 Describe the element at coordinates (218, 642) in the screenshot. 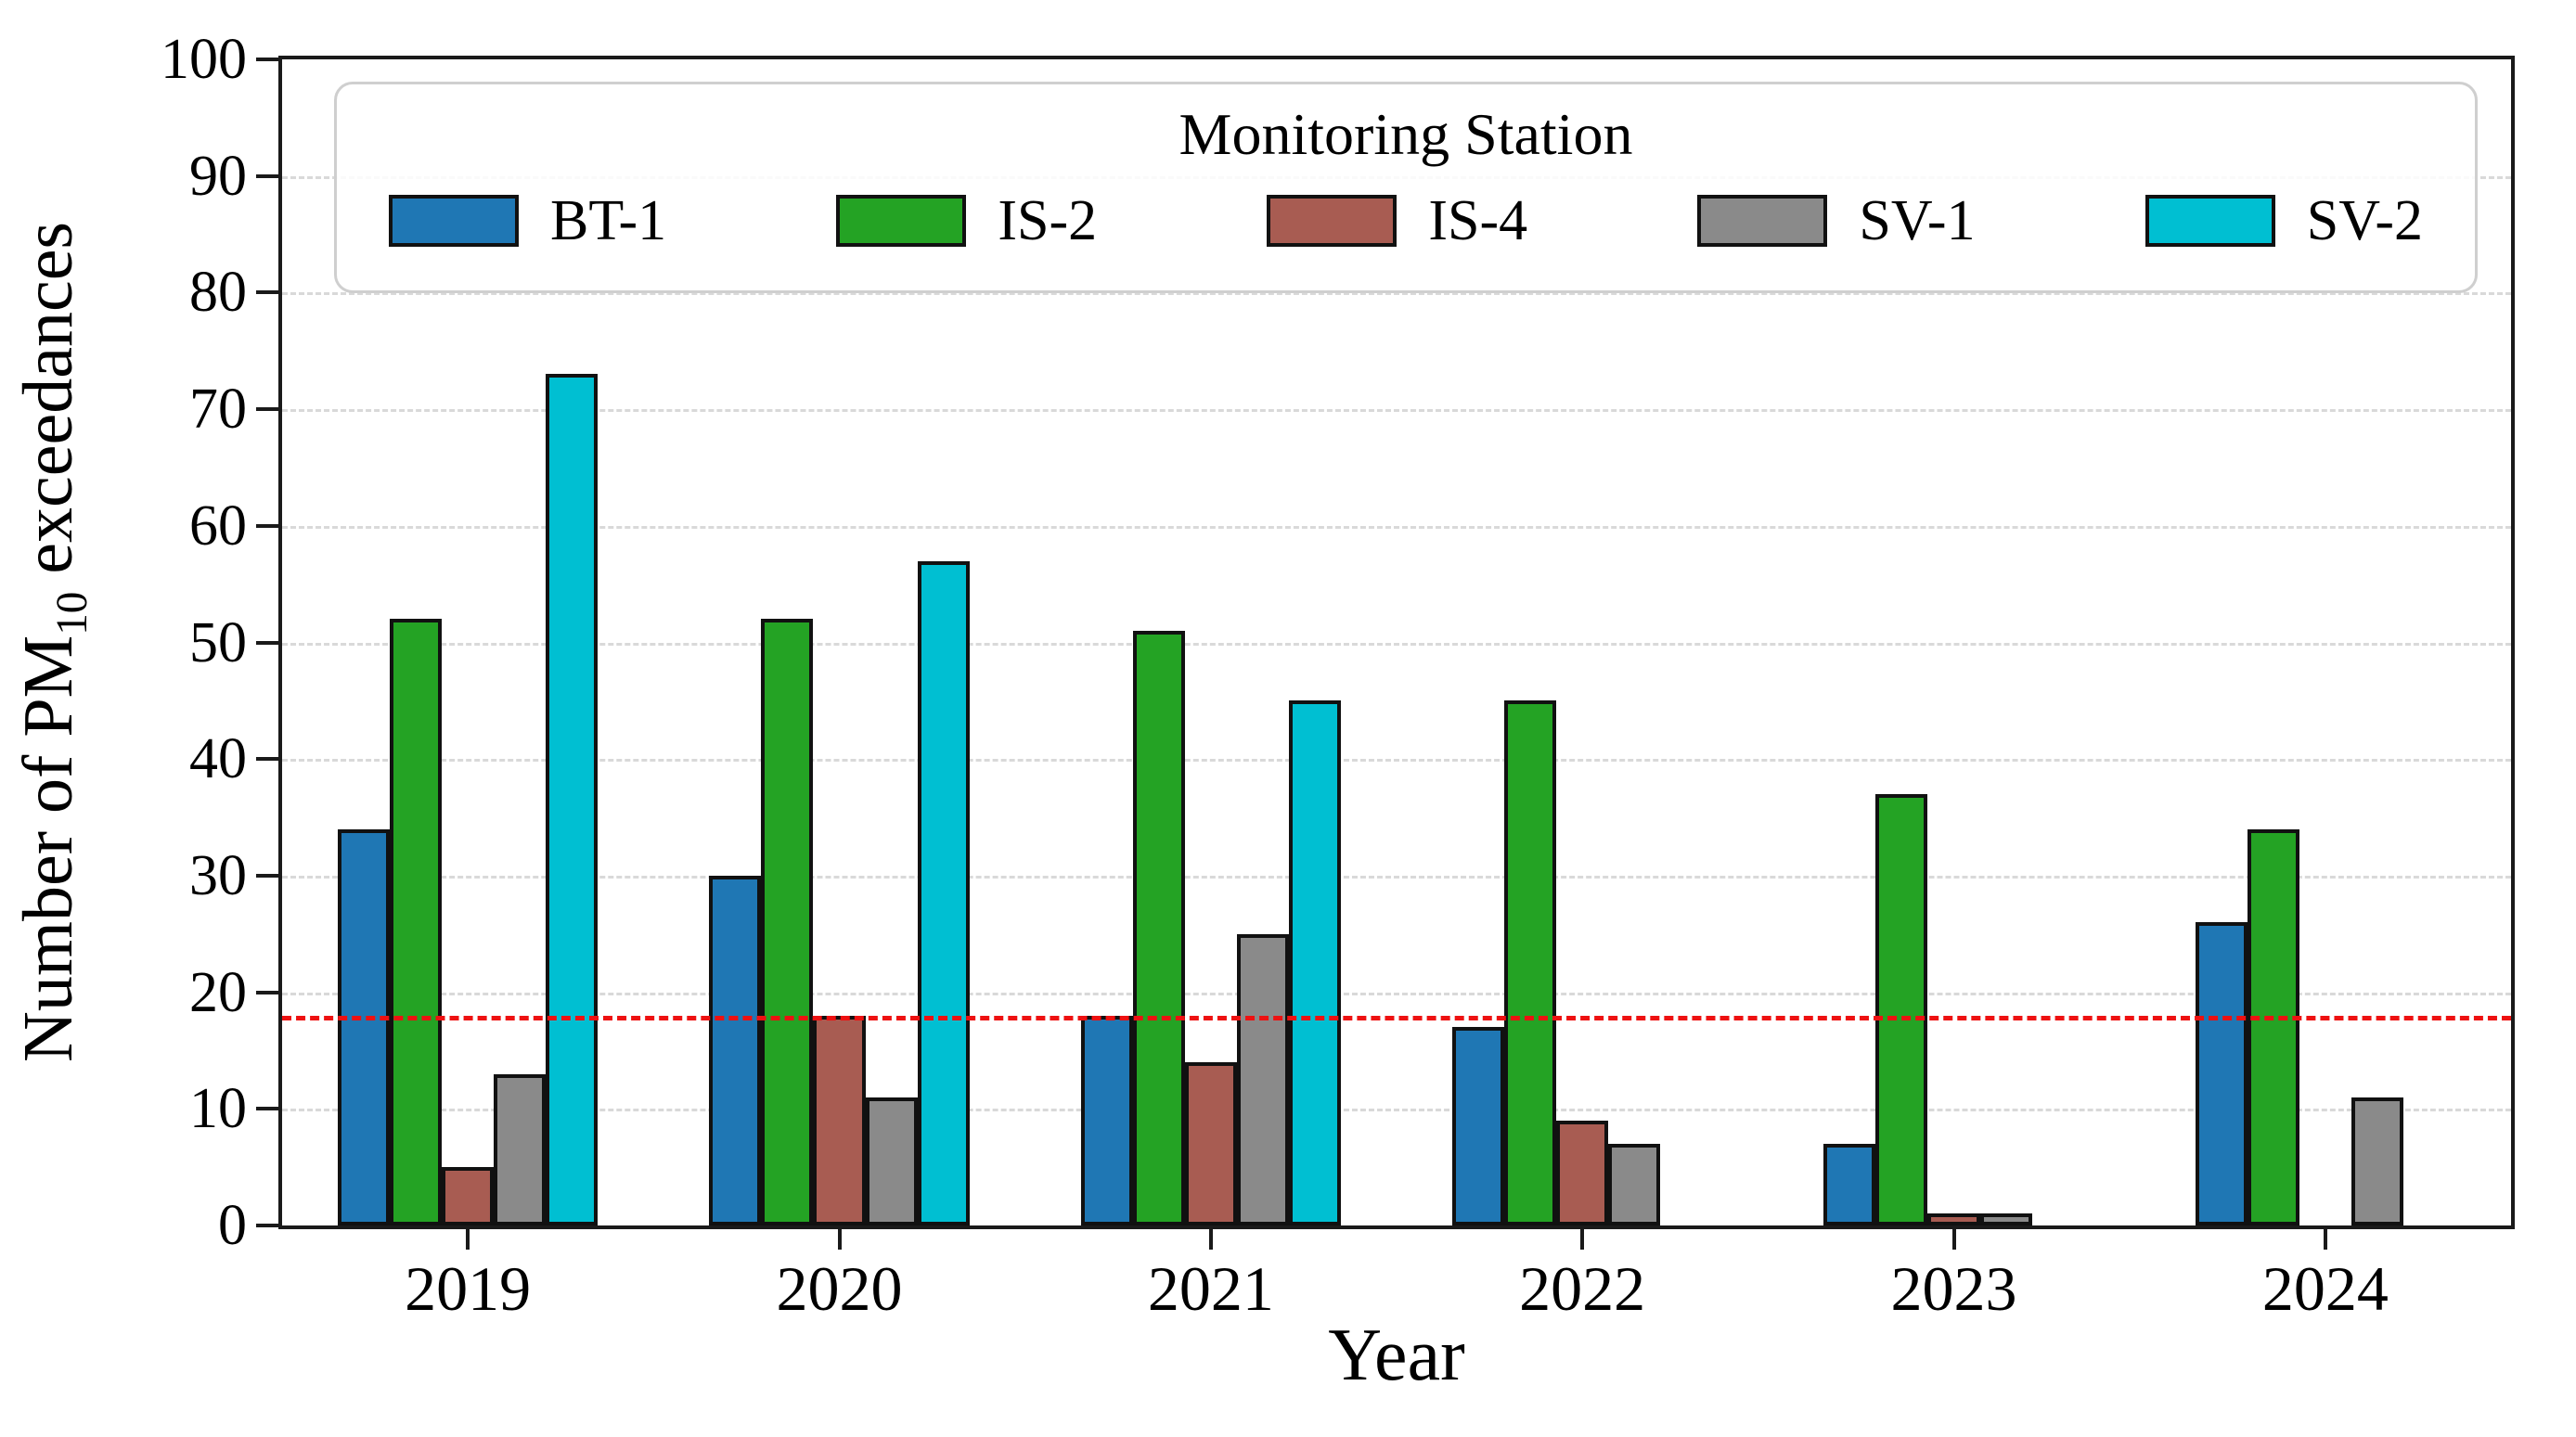

I see `y-tick-label-50: 50` at that location.